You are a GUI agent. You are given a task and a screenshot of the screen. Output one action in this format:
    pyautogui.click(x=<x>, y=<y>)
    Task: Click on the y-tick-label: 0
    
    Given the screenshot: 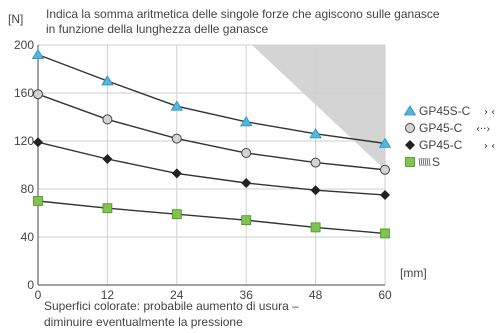 What is the action you would take?
    pyautogui.click(x=30, y=285)
    